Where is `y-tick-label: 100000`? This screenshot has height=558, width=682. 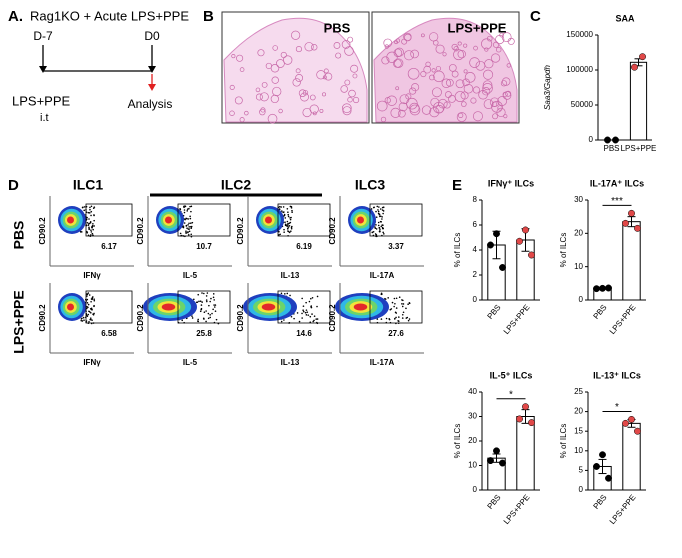
y-tick-label: 100000 is located at coordinates (579, 69).